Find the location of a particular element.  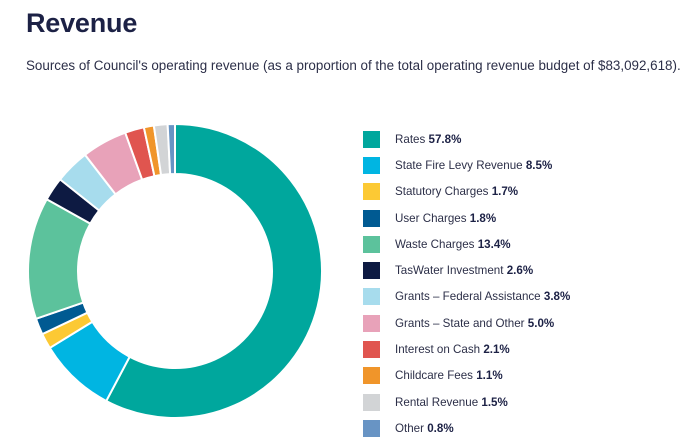

legend-series-name: State Fire Levy Revenue is located at coordinates (459, 165).